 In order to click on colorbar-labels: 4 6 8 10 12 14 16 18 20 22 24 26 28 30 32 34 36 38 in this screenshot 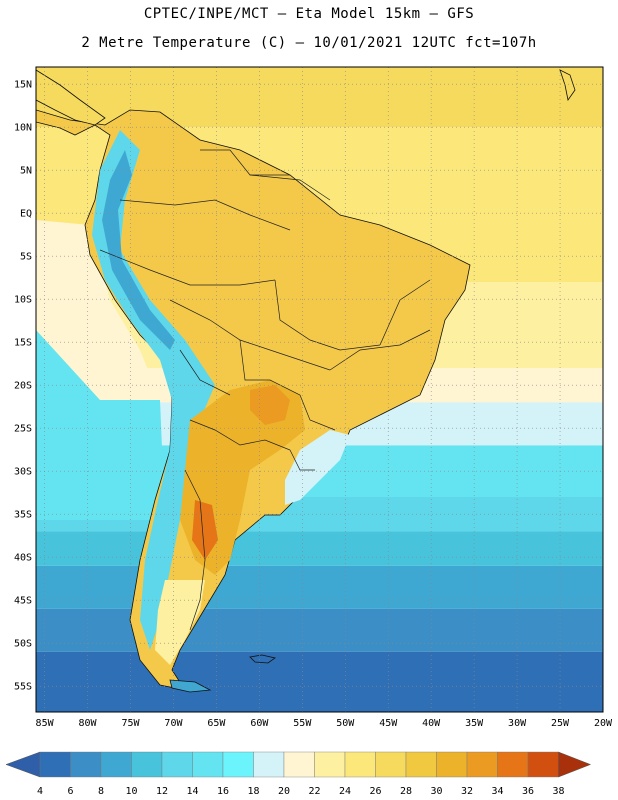, I will do `click(301, 791)`.